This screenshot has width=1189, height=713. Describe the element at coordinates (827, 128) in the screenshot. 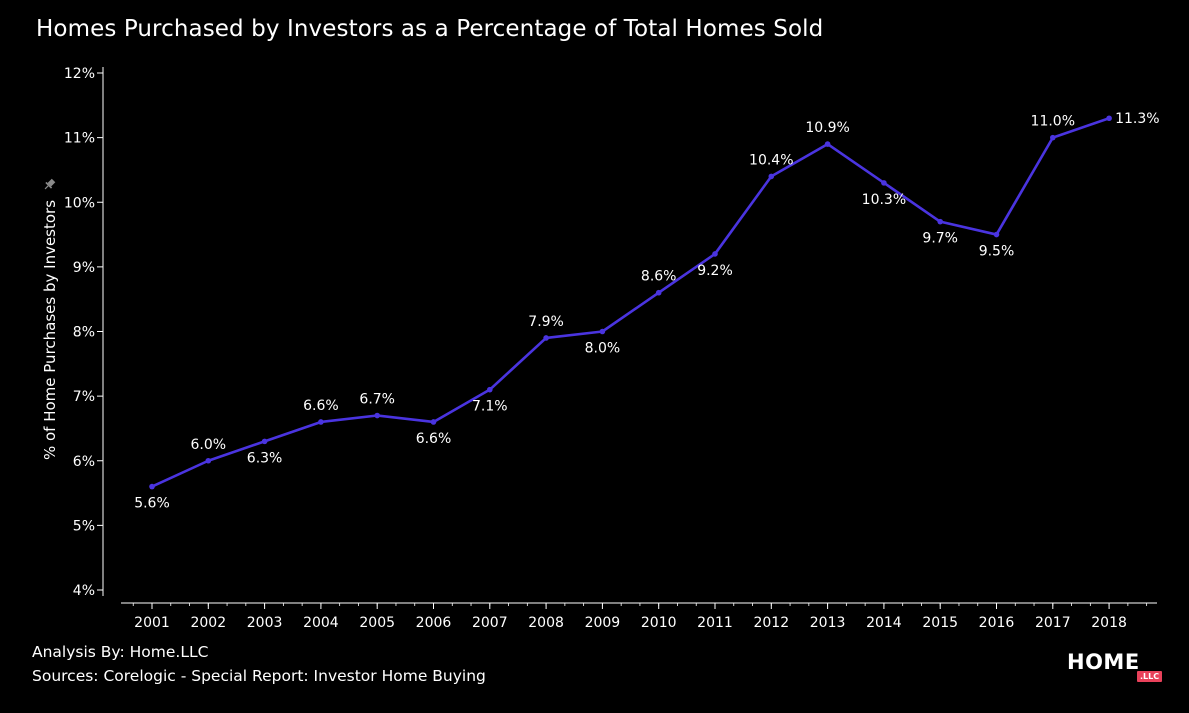

I see `data-label: 10.9%` at that location.